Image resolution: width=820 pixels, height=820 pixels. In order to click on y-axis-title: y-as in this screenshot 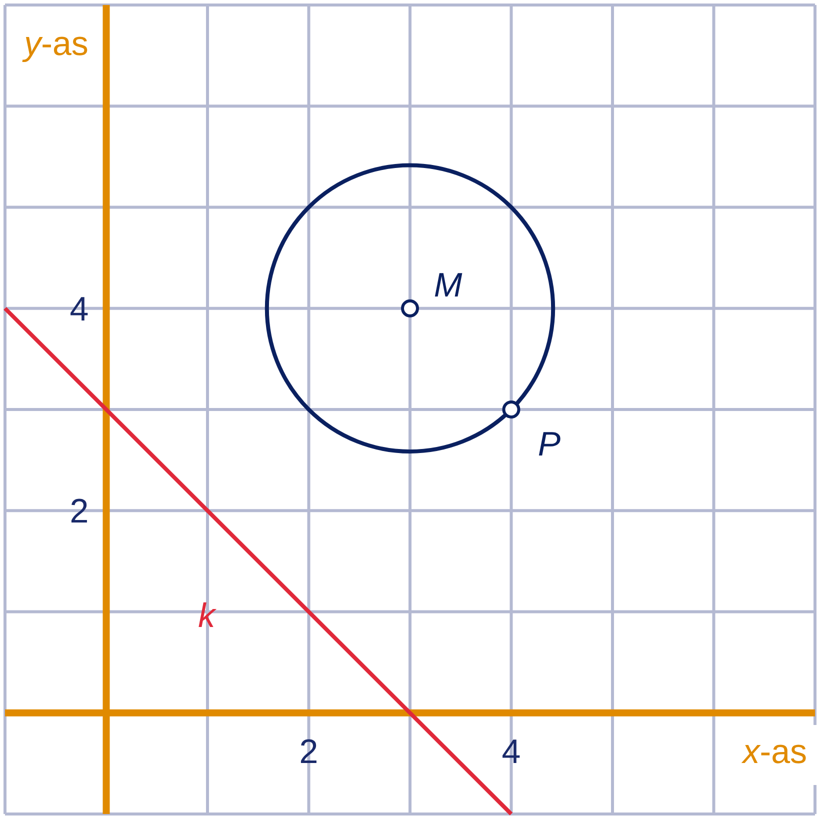, I will do `click(55, 44)`.